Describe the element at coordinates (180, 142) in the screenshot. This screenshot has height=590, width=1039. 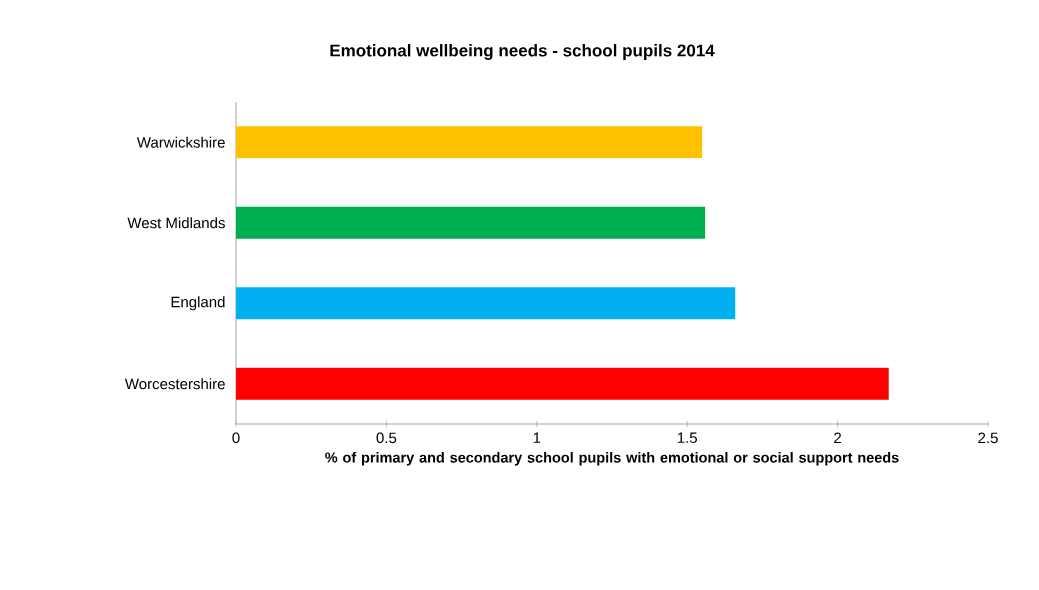
I see `y-tick-label: Warwickshire` at that location.